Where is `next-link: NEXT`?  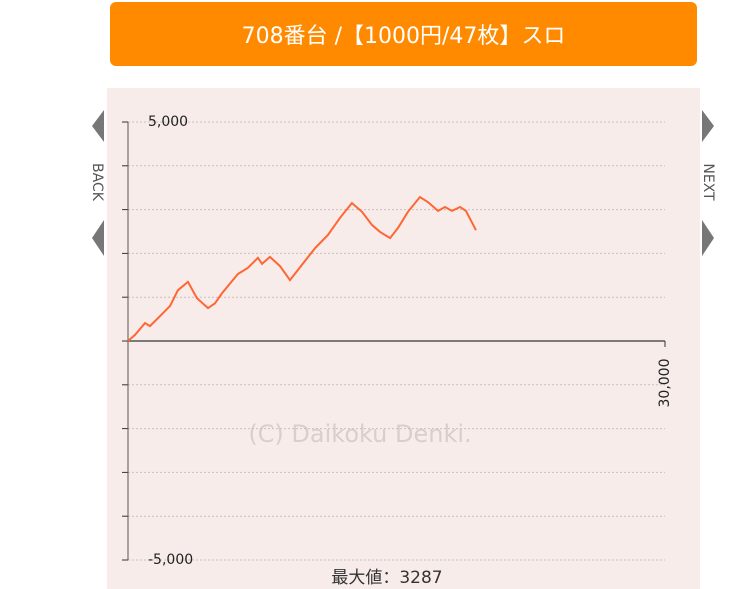
next-link: NEXT is located at coordinates (708, 182).